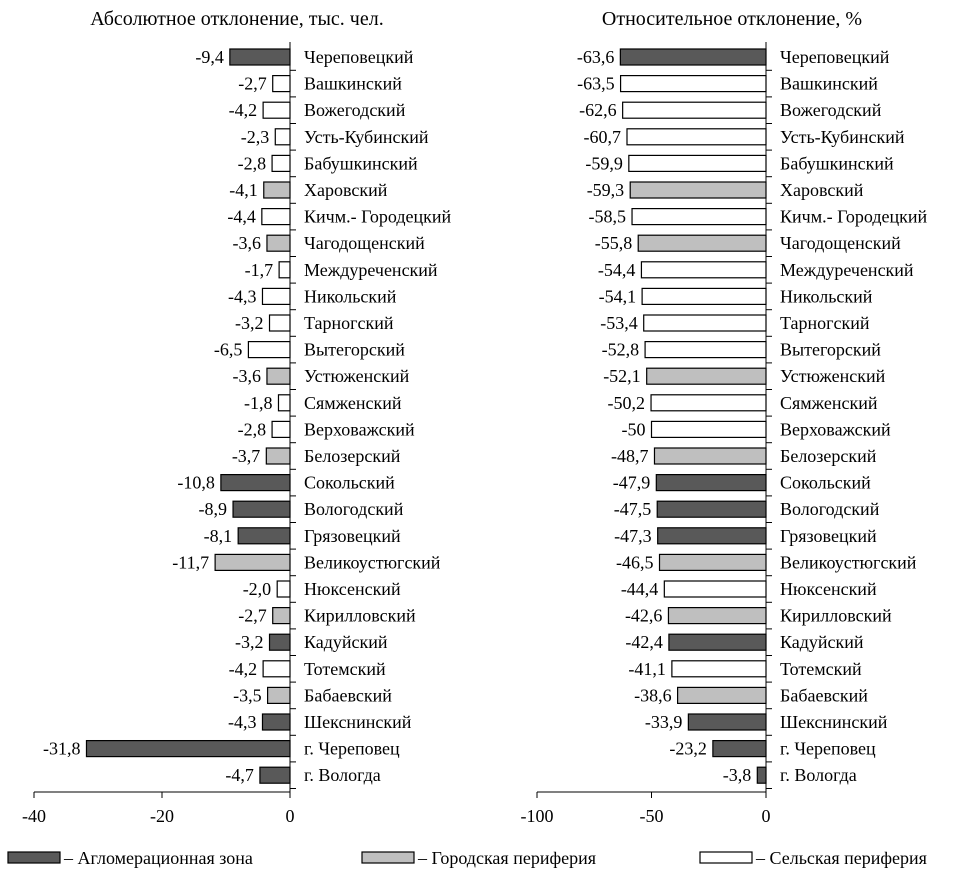  Describe the element at coordinates (732, 19) in the screenshot. I see `chart-title-relative: Относительное отклонение, %` at that location.